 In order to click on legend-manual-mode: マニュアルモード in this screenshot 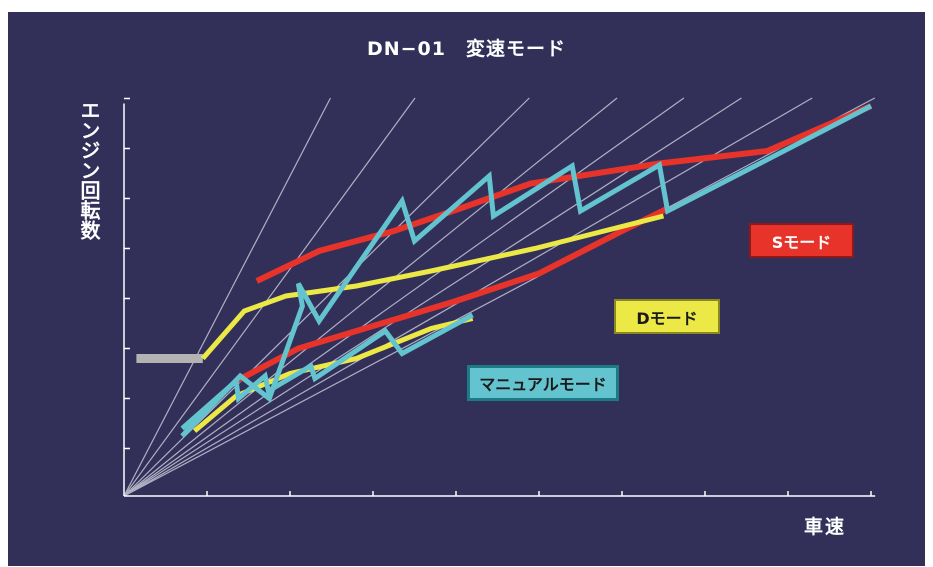, I will do `click(543, 383)`.